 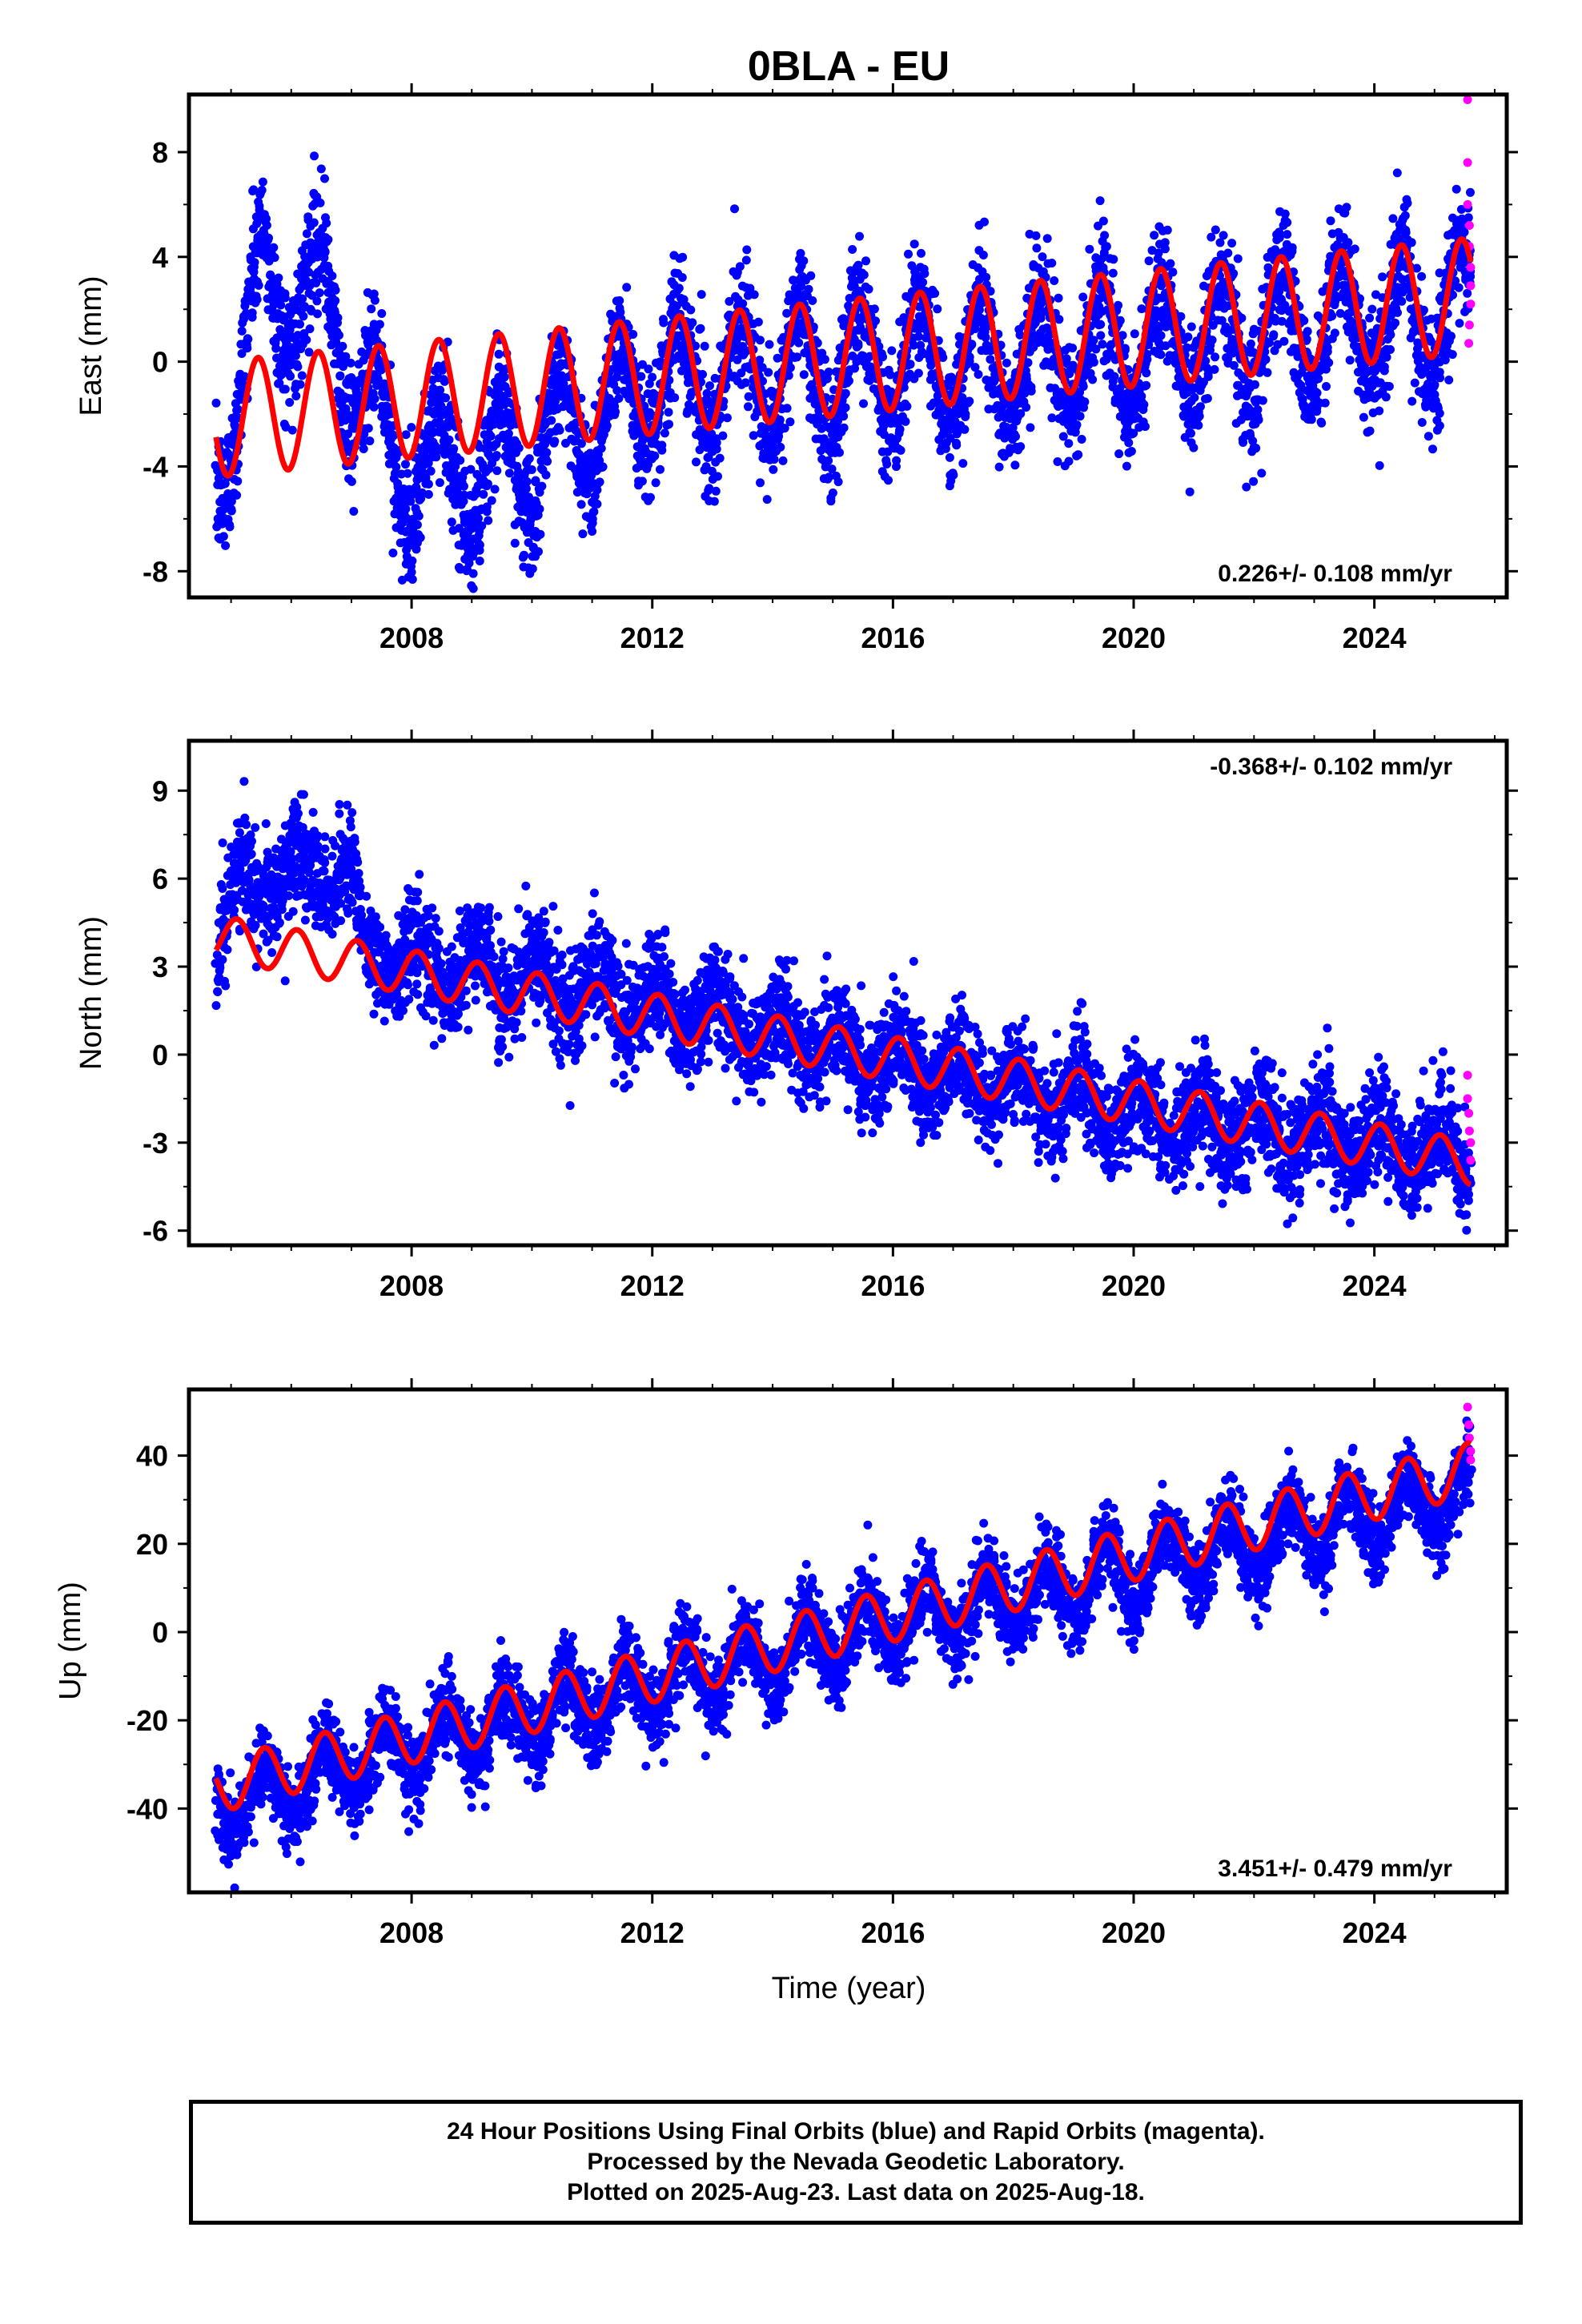 What do you see at coordinates (1375, 637) in the screenshot?
I see `x-tick-label: 2024` at bounding box center [1375, 637].